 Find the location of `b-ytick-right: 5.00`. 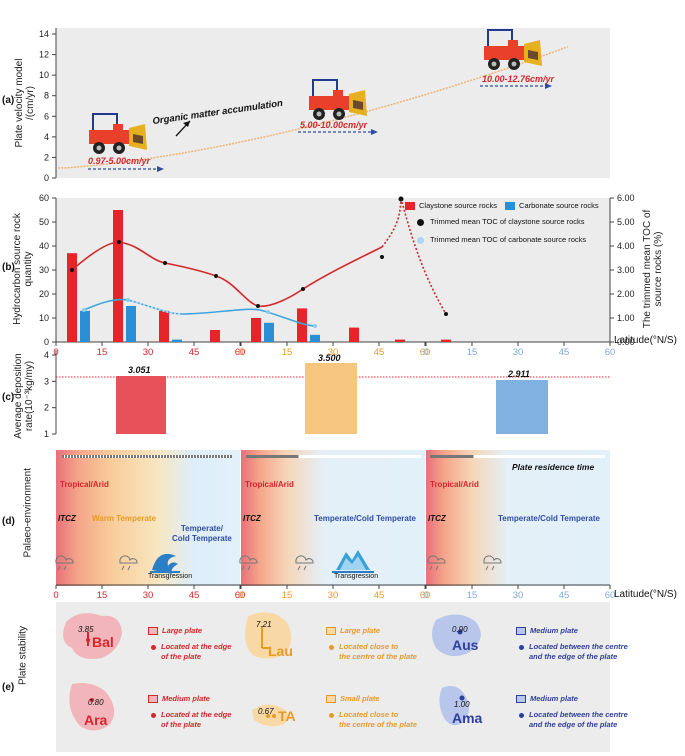

b-ytick-right: 5.00 is located at coordinates (626, 222).